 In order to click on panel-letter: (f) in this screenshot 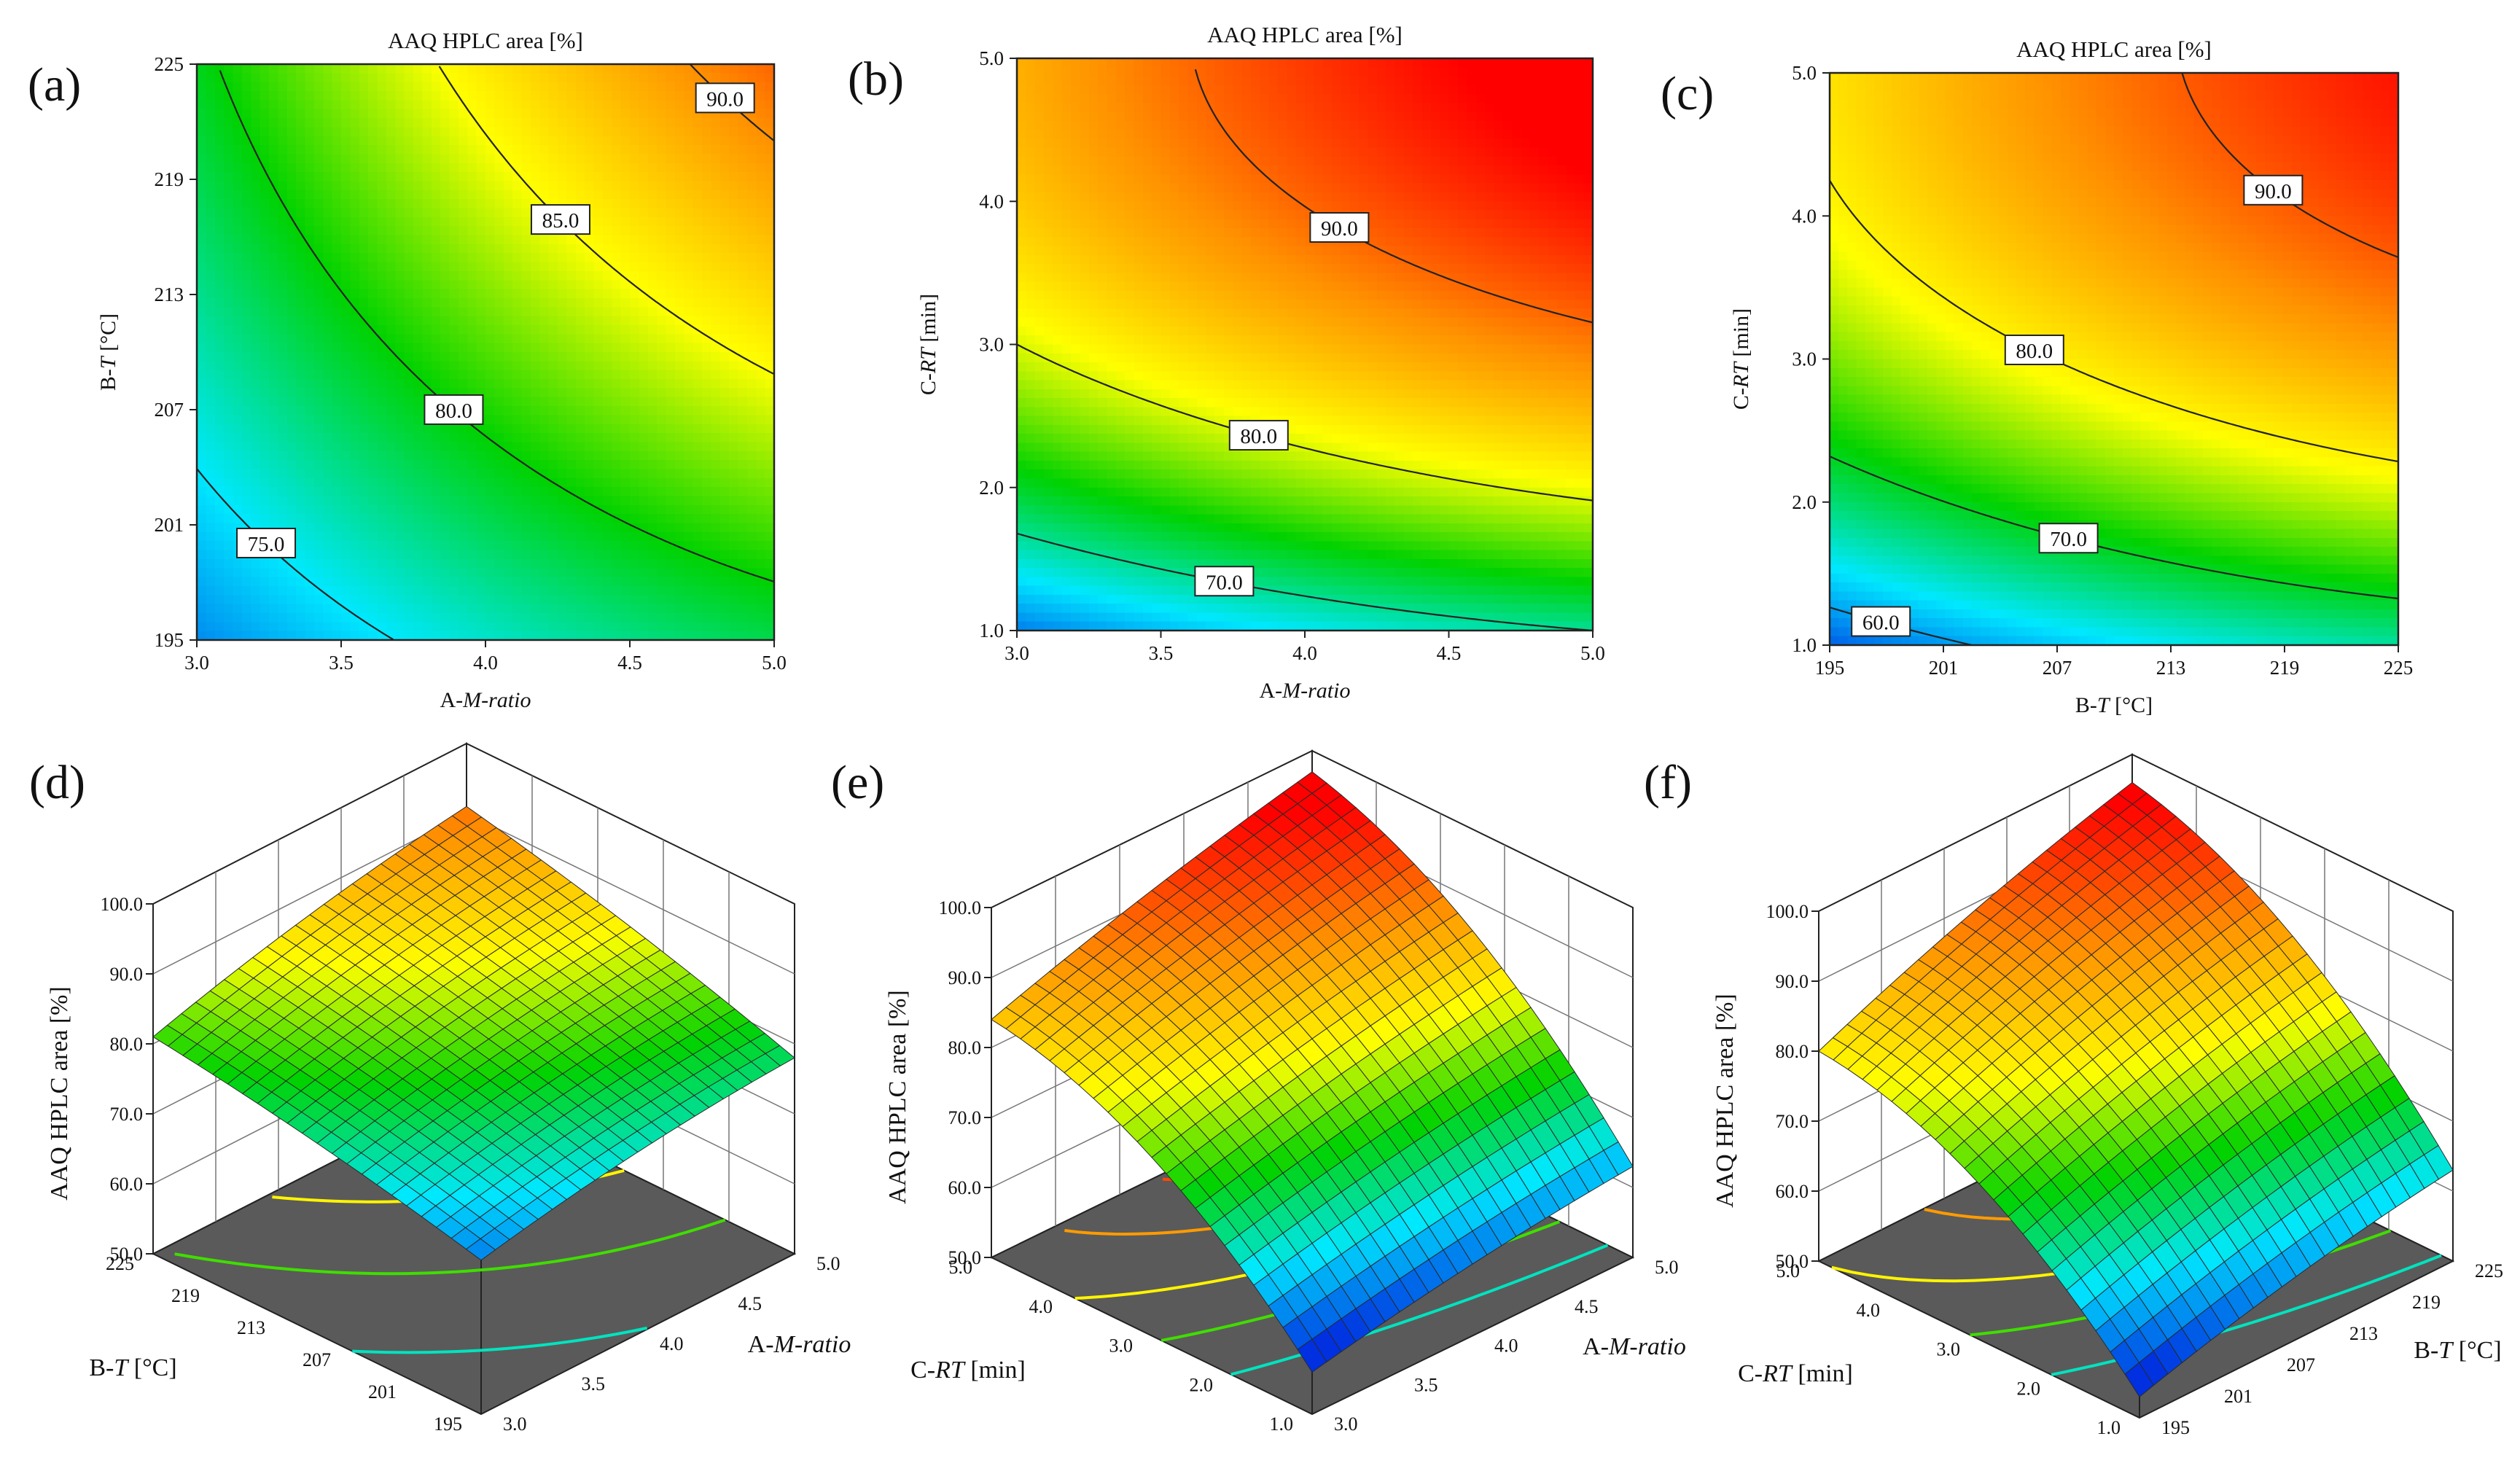, I will do `click(1668, 782)`.